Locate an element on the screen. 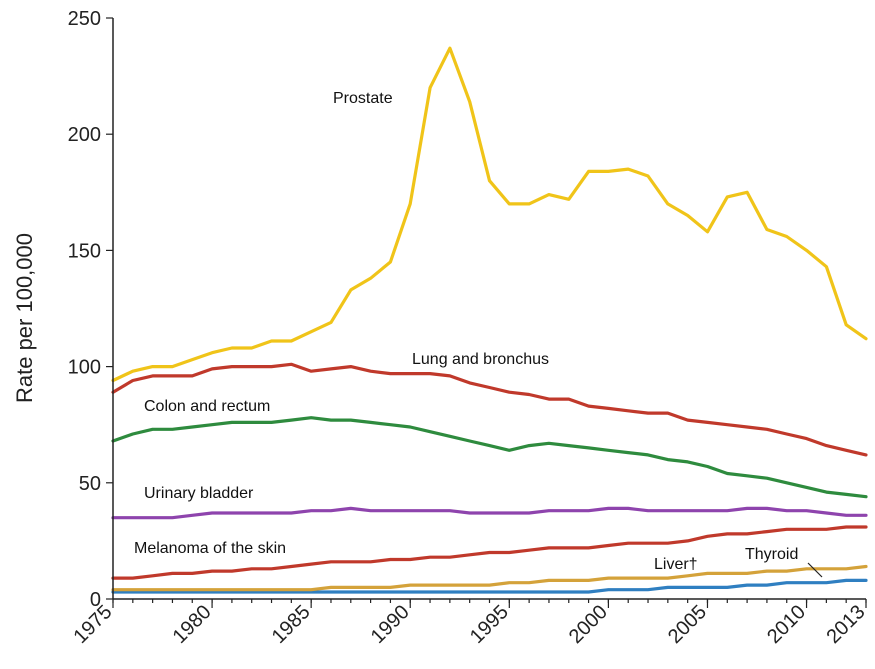  x-tick-label: 1990 is located at coordinates (390, 624).